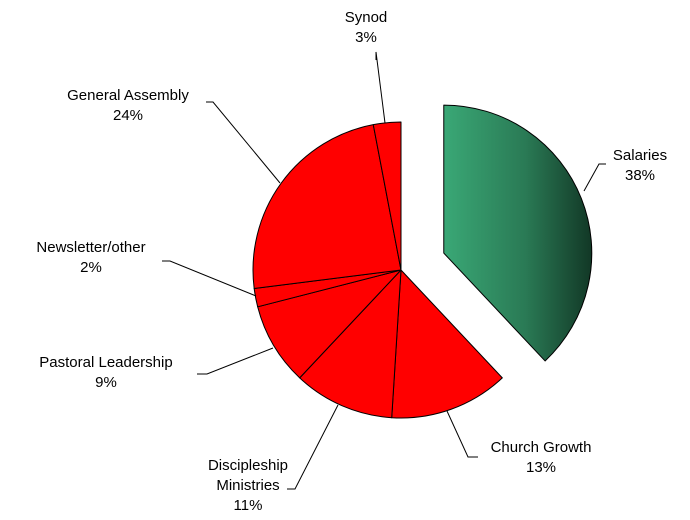 Image resolution: width=690 pixels, height=520 pixels. I want to click on pie-slice-pastoral-leadership, so click(329, 324).